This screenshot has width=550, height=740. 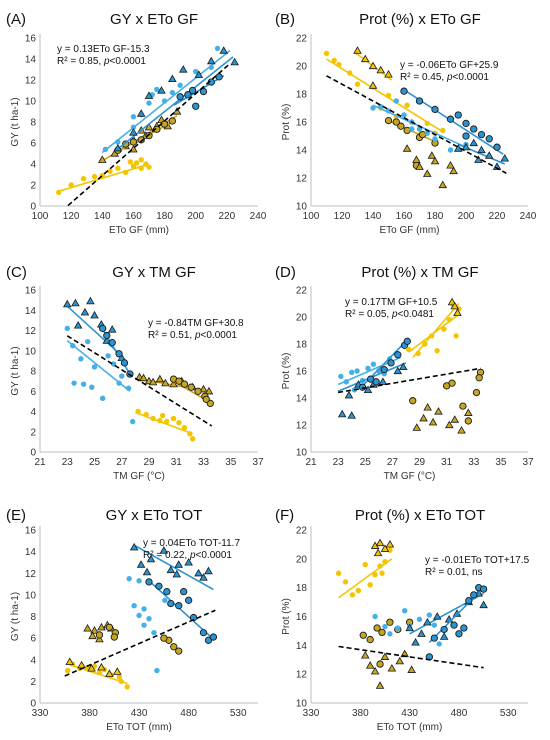 What do you see at coordinates (177, 462) in the screenshot?
I see `x-tick-label: 31` at bounding box center [177, 462].